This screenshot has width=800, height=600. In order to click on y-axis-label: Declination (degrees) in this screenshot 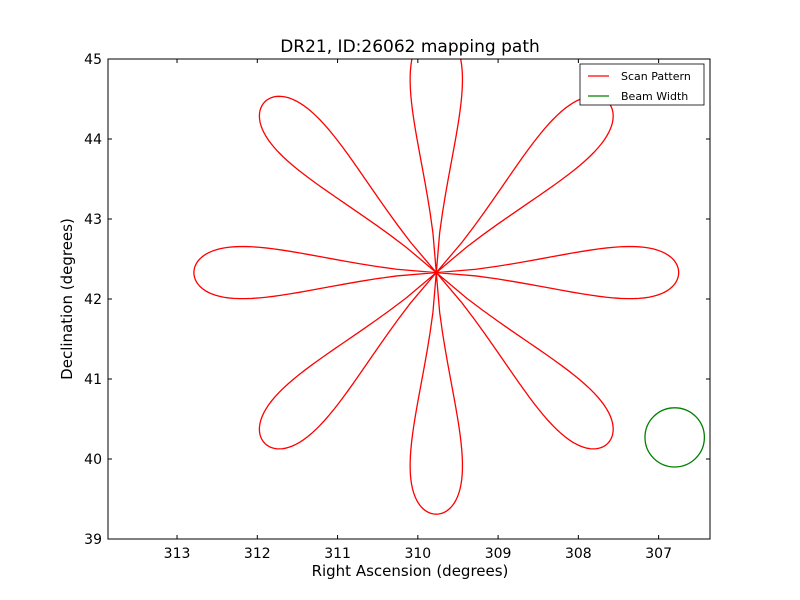, I will do `click(67, 299)`.